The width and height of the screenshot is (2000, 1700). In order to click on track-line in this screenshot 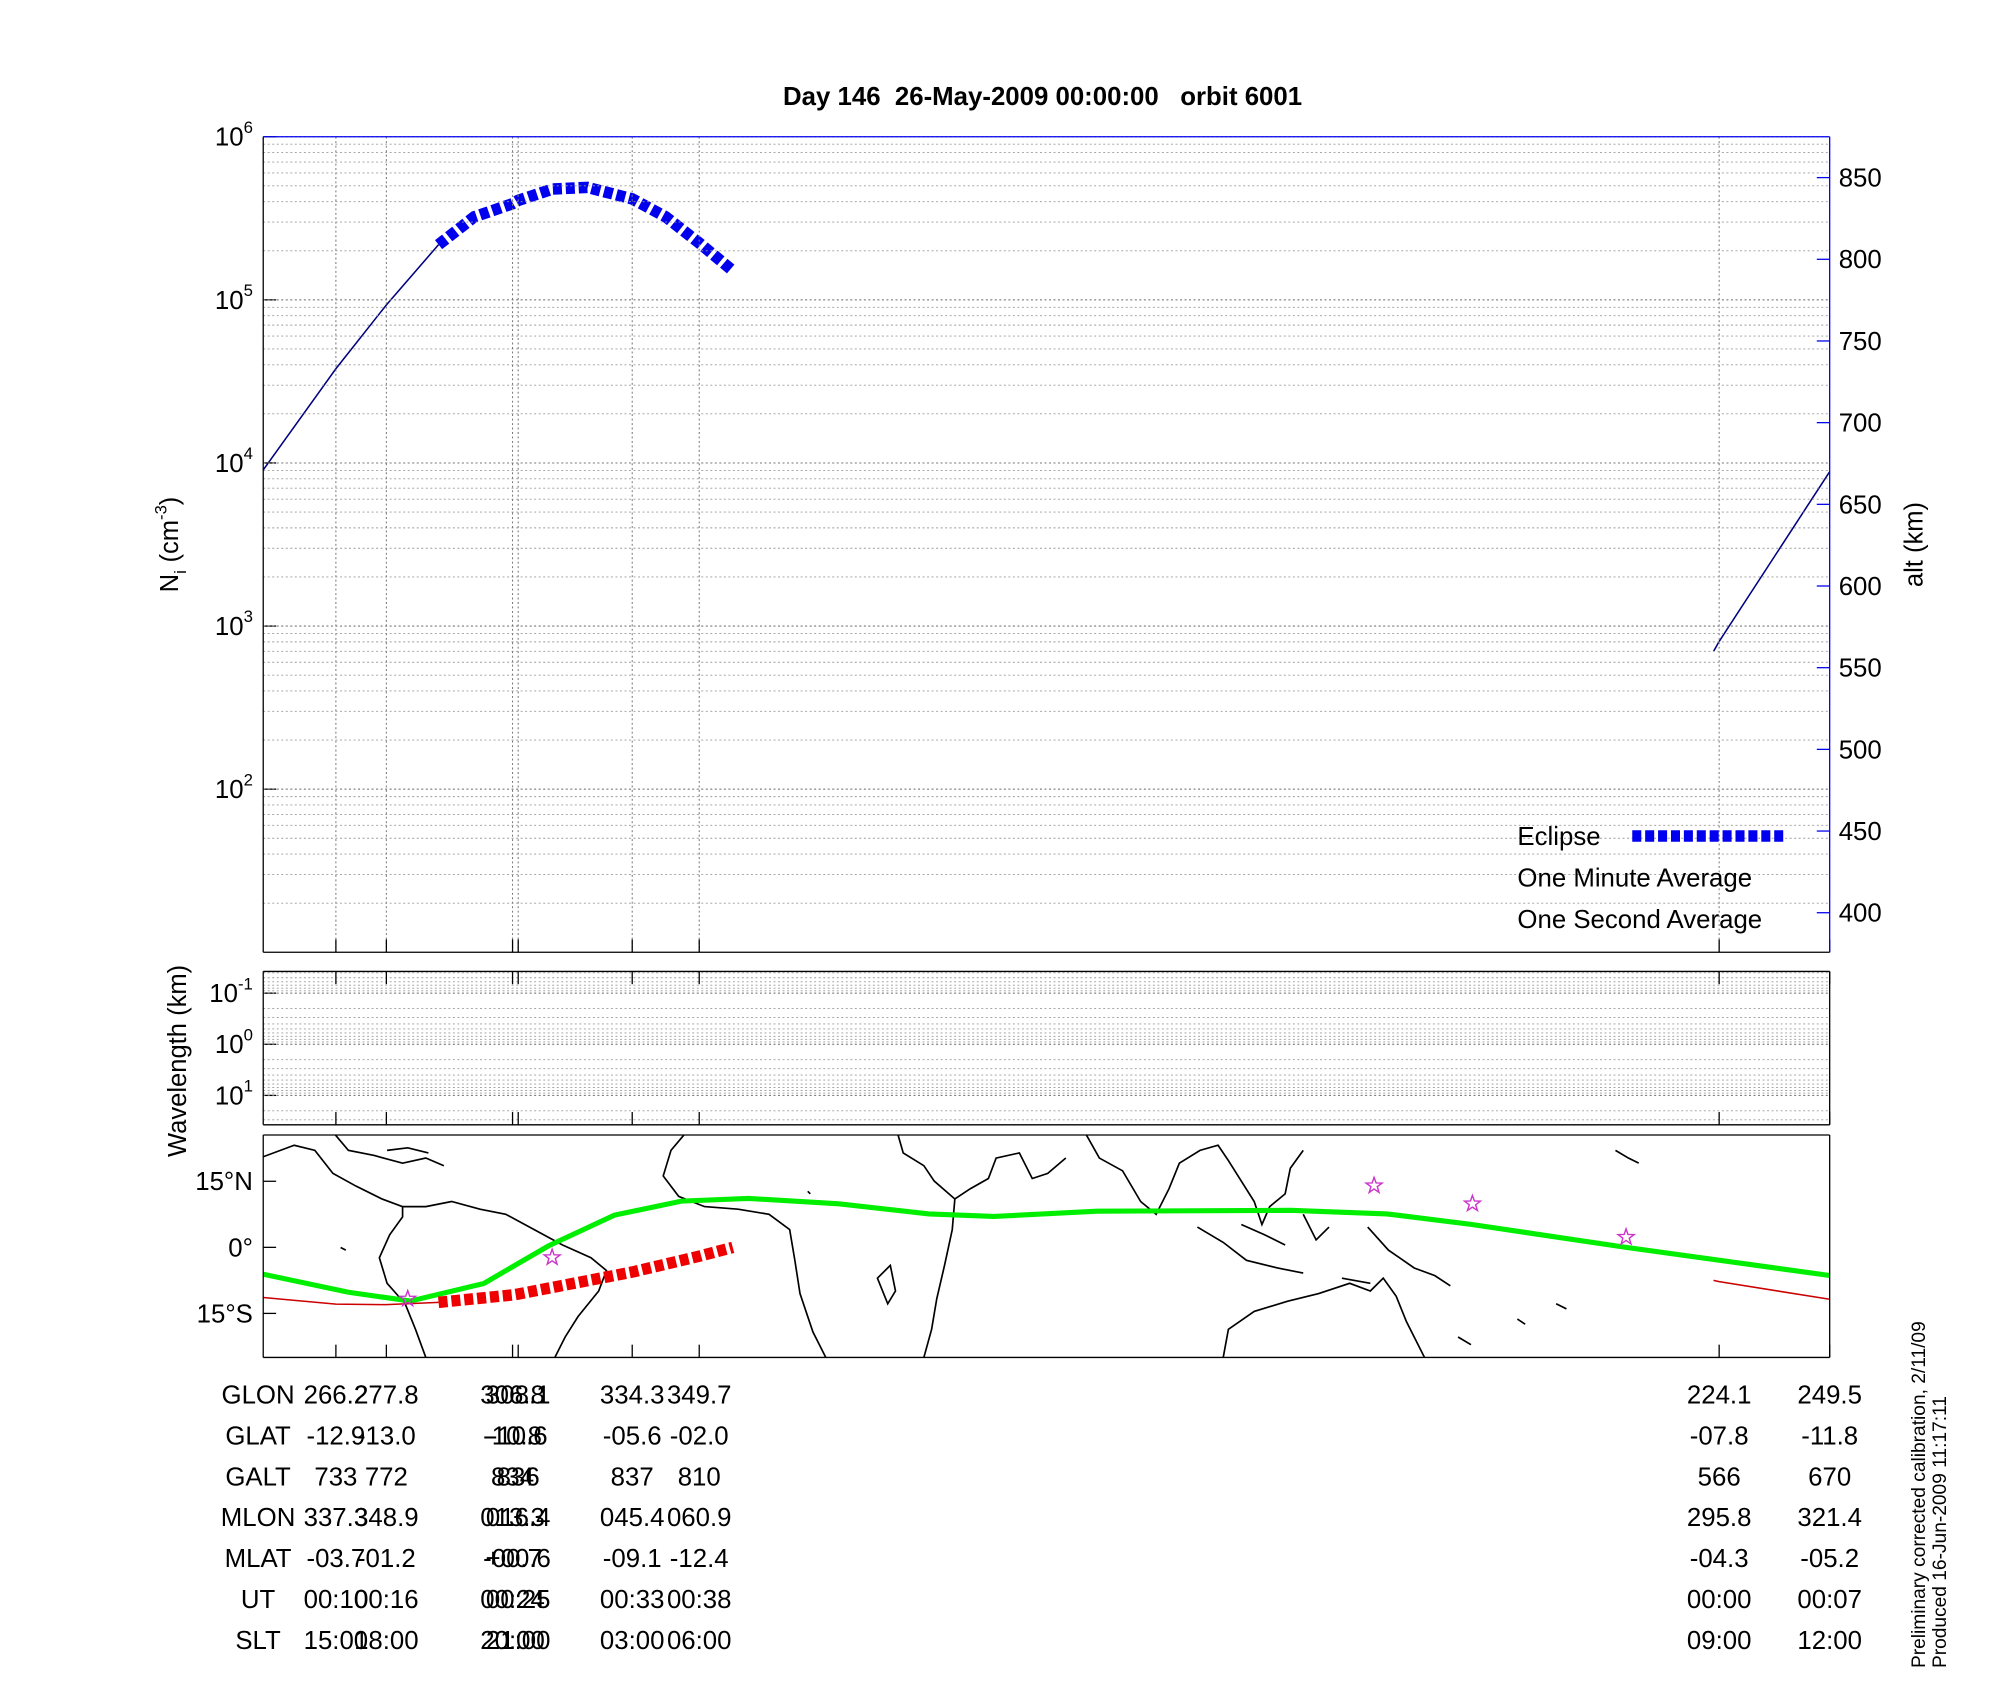, I will do `click(1046, 1249)`.